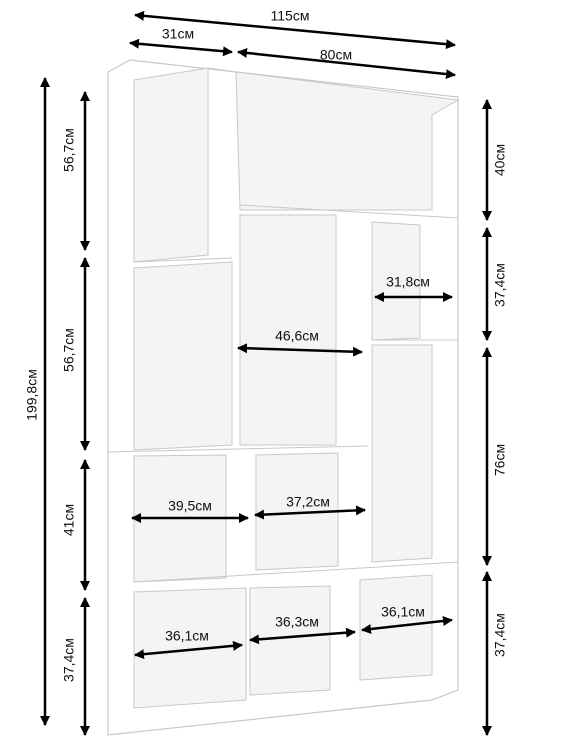 The image size is (570, 750). Describe the element at coordinates (69, 520) in the screenshot. I see `dimension-label: 41см` at that location.